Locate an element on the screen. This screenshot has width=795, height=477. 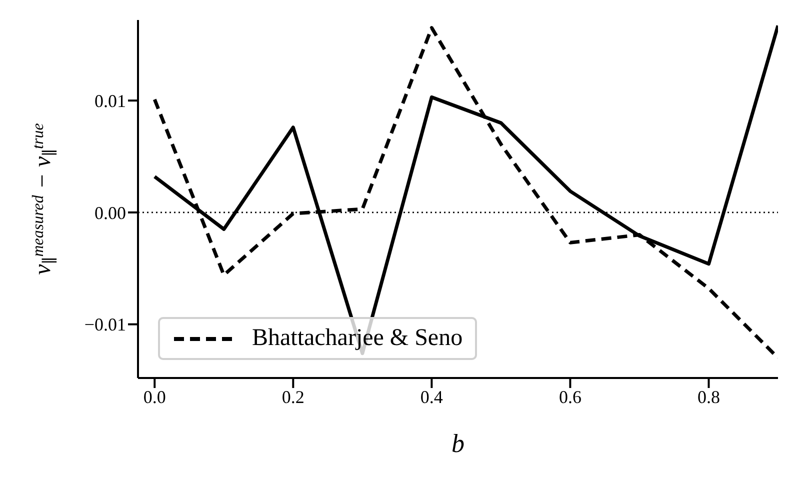
x-tick-label: 0.2 is located at coordinates (293, 396).